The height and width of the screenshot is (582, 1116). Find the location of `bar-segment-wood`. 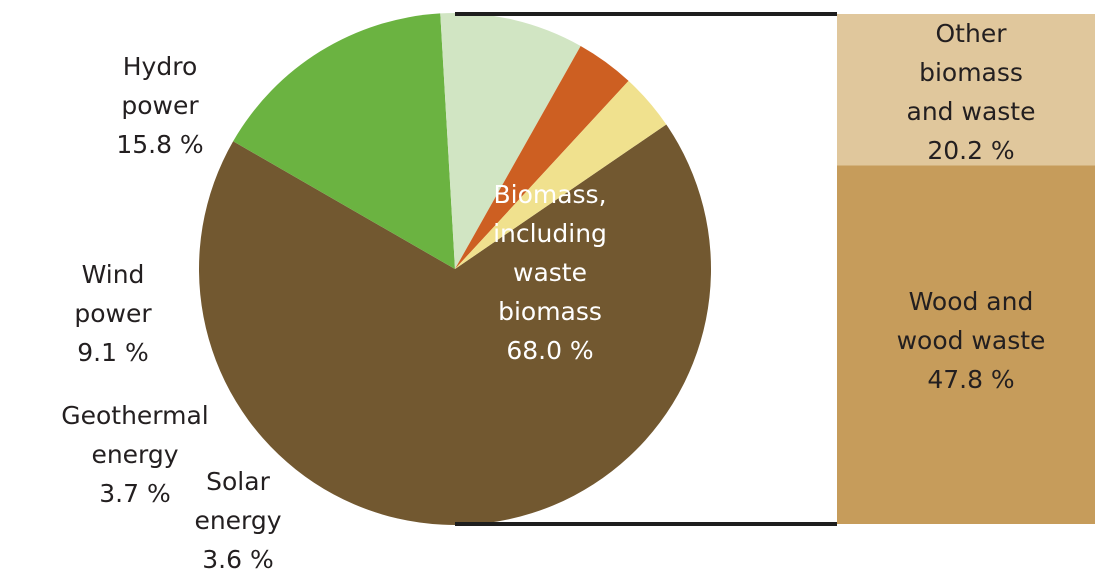

bar-segment-wood is located at coordinates (966, 344).